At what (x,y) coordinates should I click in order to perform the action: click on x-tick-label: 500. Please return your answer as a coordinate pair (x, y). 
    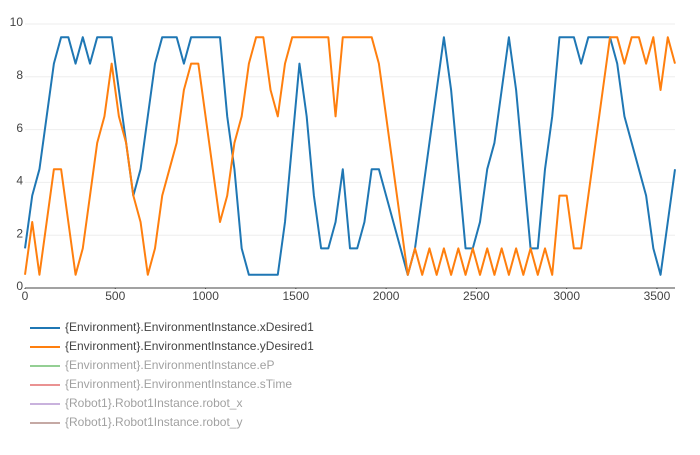
    Looking at the image, I should click on (115, 296).